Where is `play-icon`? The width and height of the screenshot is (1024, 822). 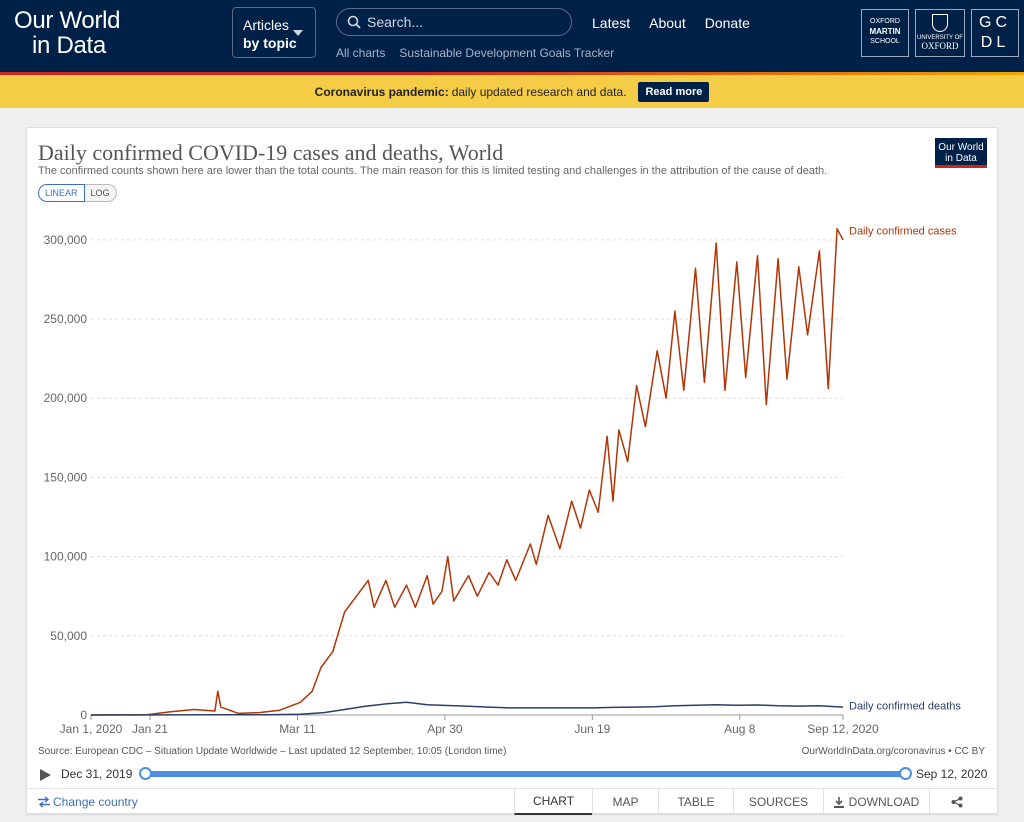
play-icon is located at coordinates (45, 775).